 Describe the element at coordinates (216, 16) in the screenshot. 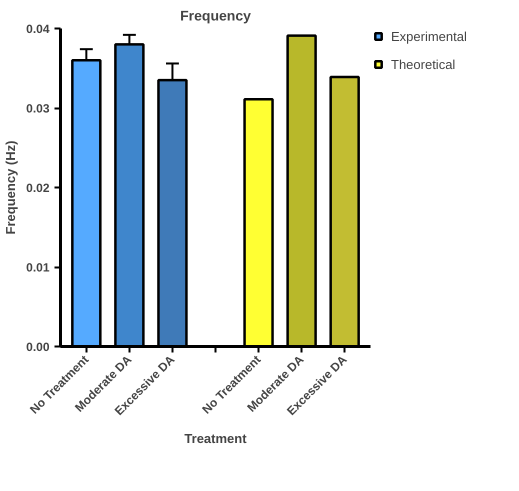

I see `chart-title: Frequency` at that location.